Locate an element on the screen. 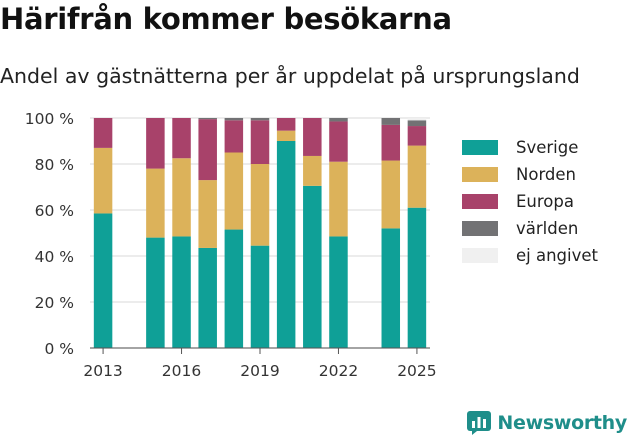 The width and height of the screenshot is (631, 439). x-tick-label: 2025 is located at coordinates (416, 371).